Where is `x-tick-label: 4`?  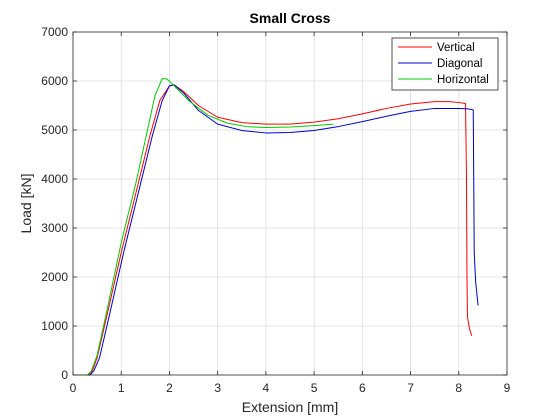 x-tick-label: 4 is located at coordinates (266, 388).